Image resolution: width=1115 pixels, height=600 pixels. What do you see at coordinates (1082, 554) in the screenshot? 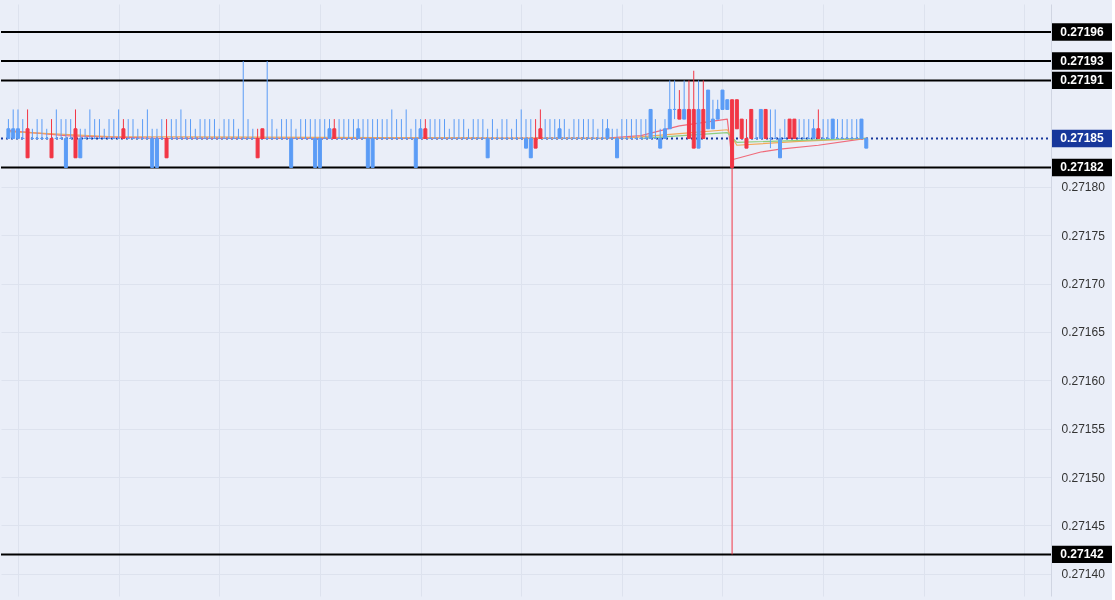
I see `ref-line-label: 0.27142` at bounding box center [1082, 554].